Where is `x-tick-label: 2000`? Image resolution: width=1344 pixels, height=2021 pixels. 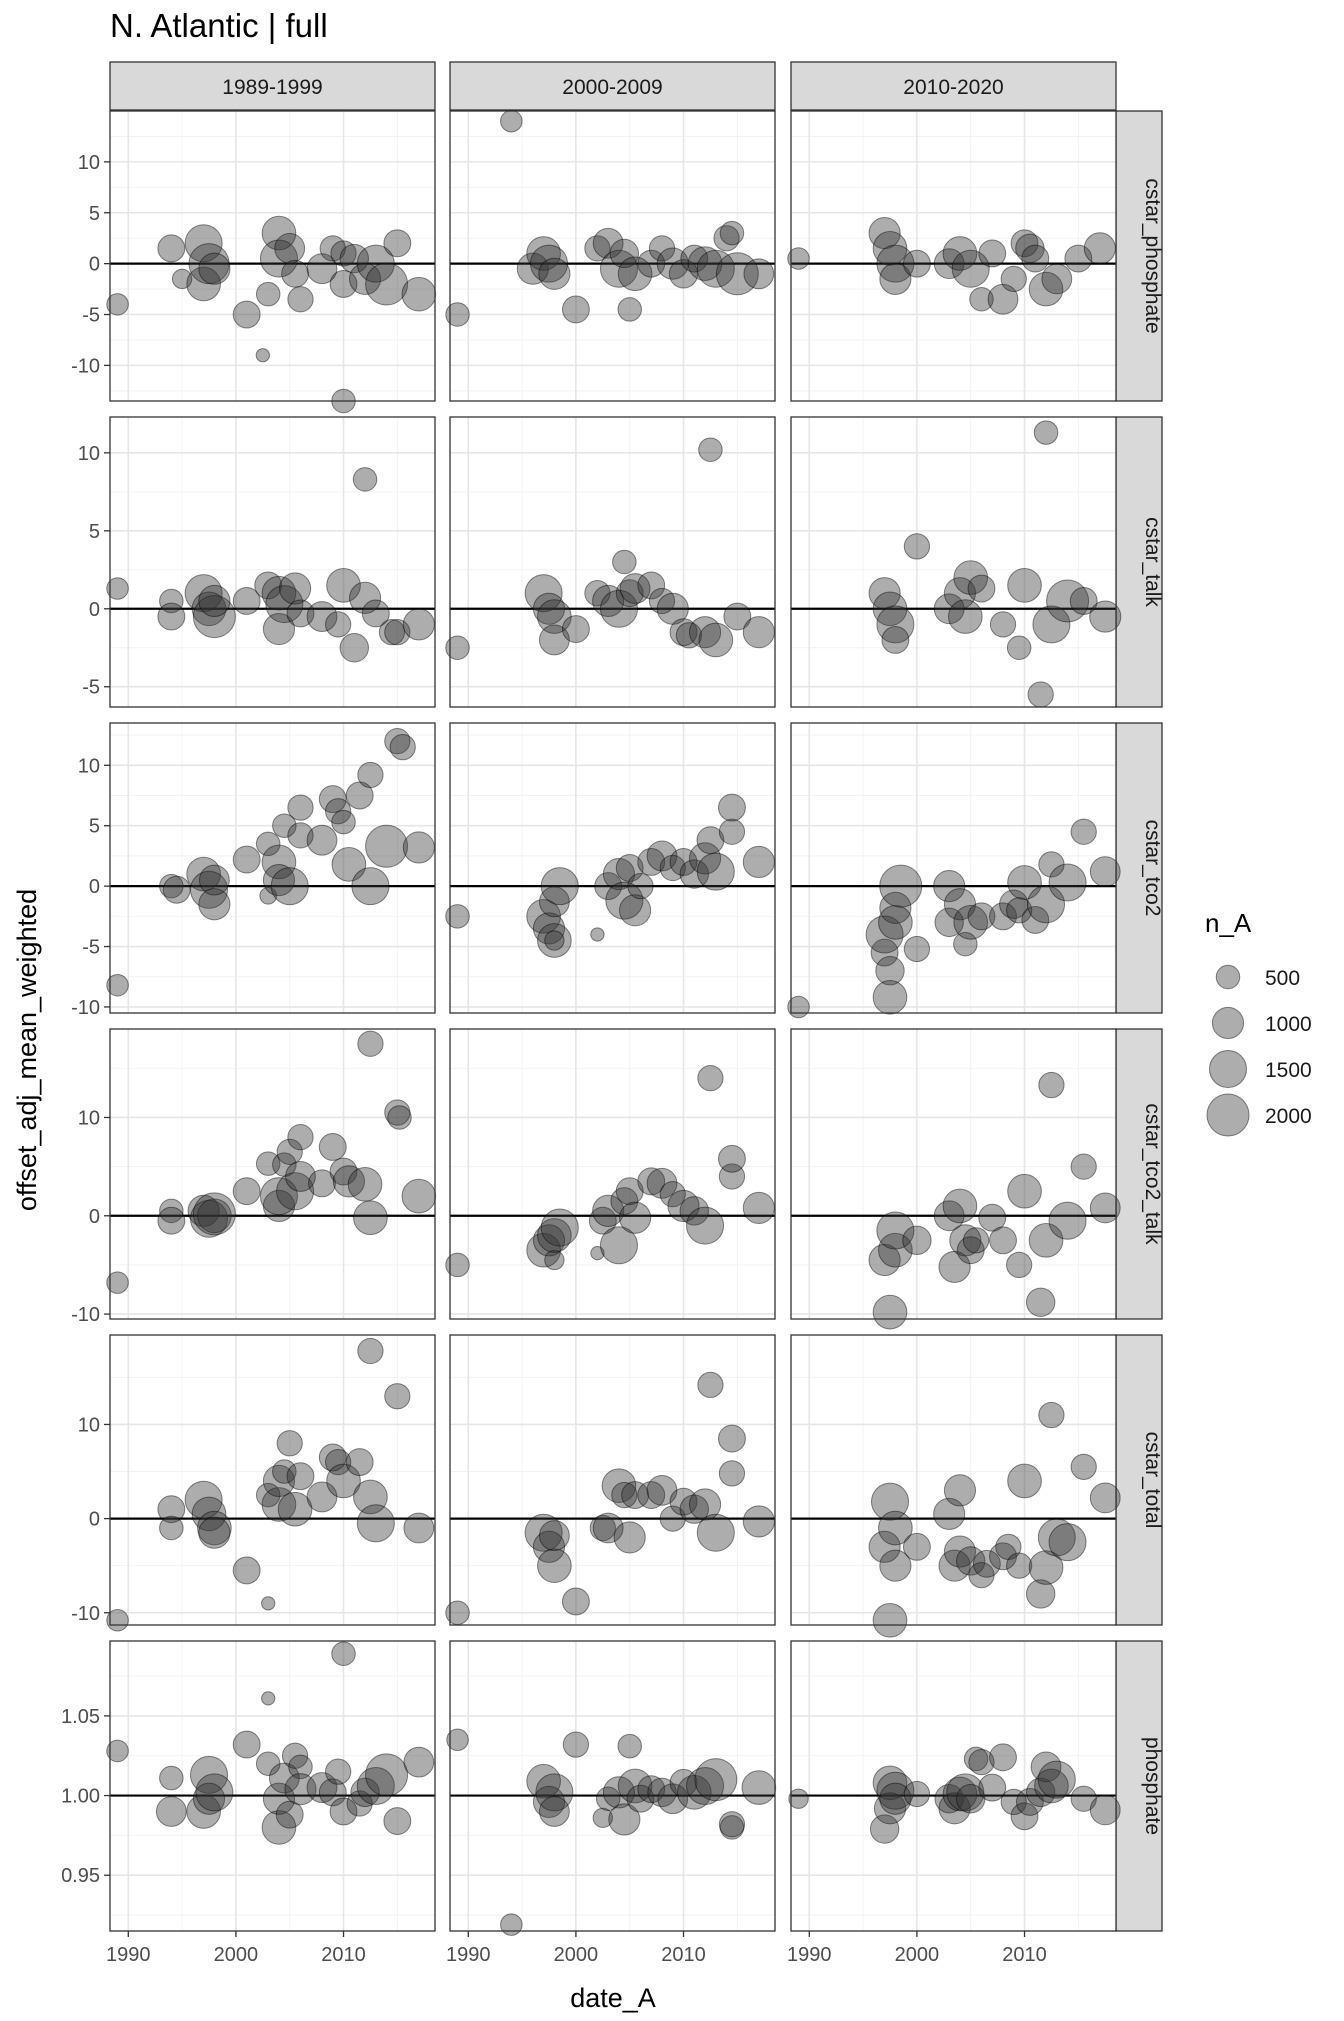
x-tick-label: 2000 is located at coordinates (236, 1955).